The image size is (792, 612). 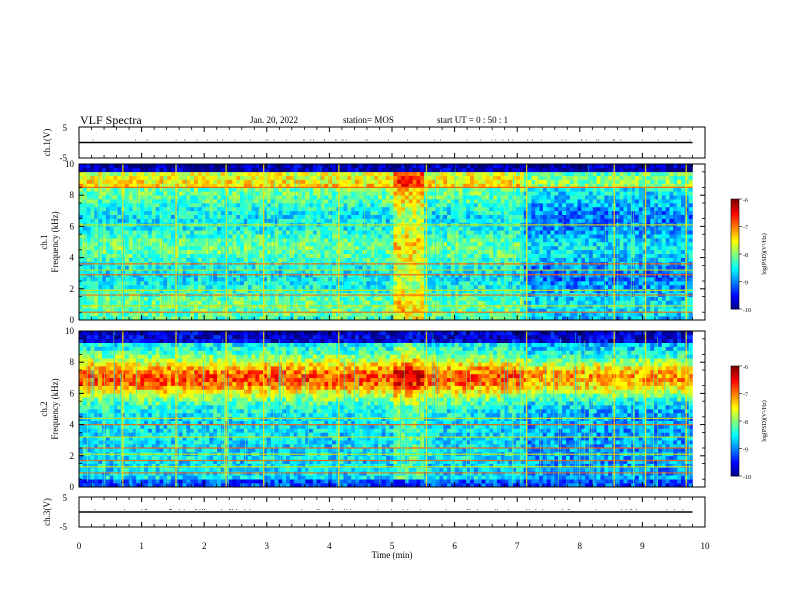 I want to click on time-tick-8: 8, so click(x=580, y=546).